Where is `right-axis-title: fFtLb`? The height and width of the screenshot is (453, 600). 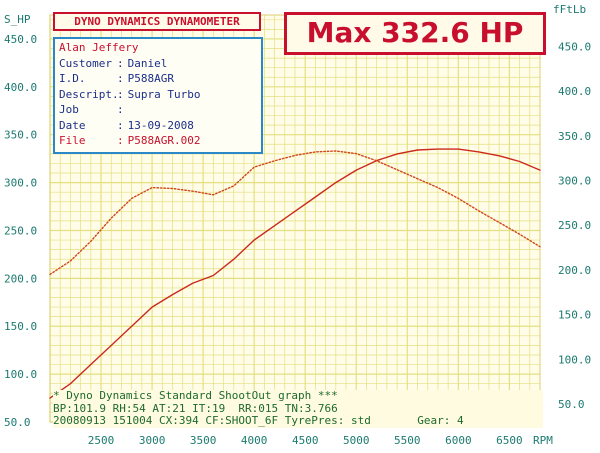 right-axis-title: fFtLb is located at coordinates (570, 9).